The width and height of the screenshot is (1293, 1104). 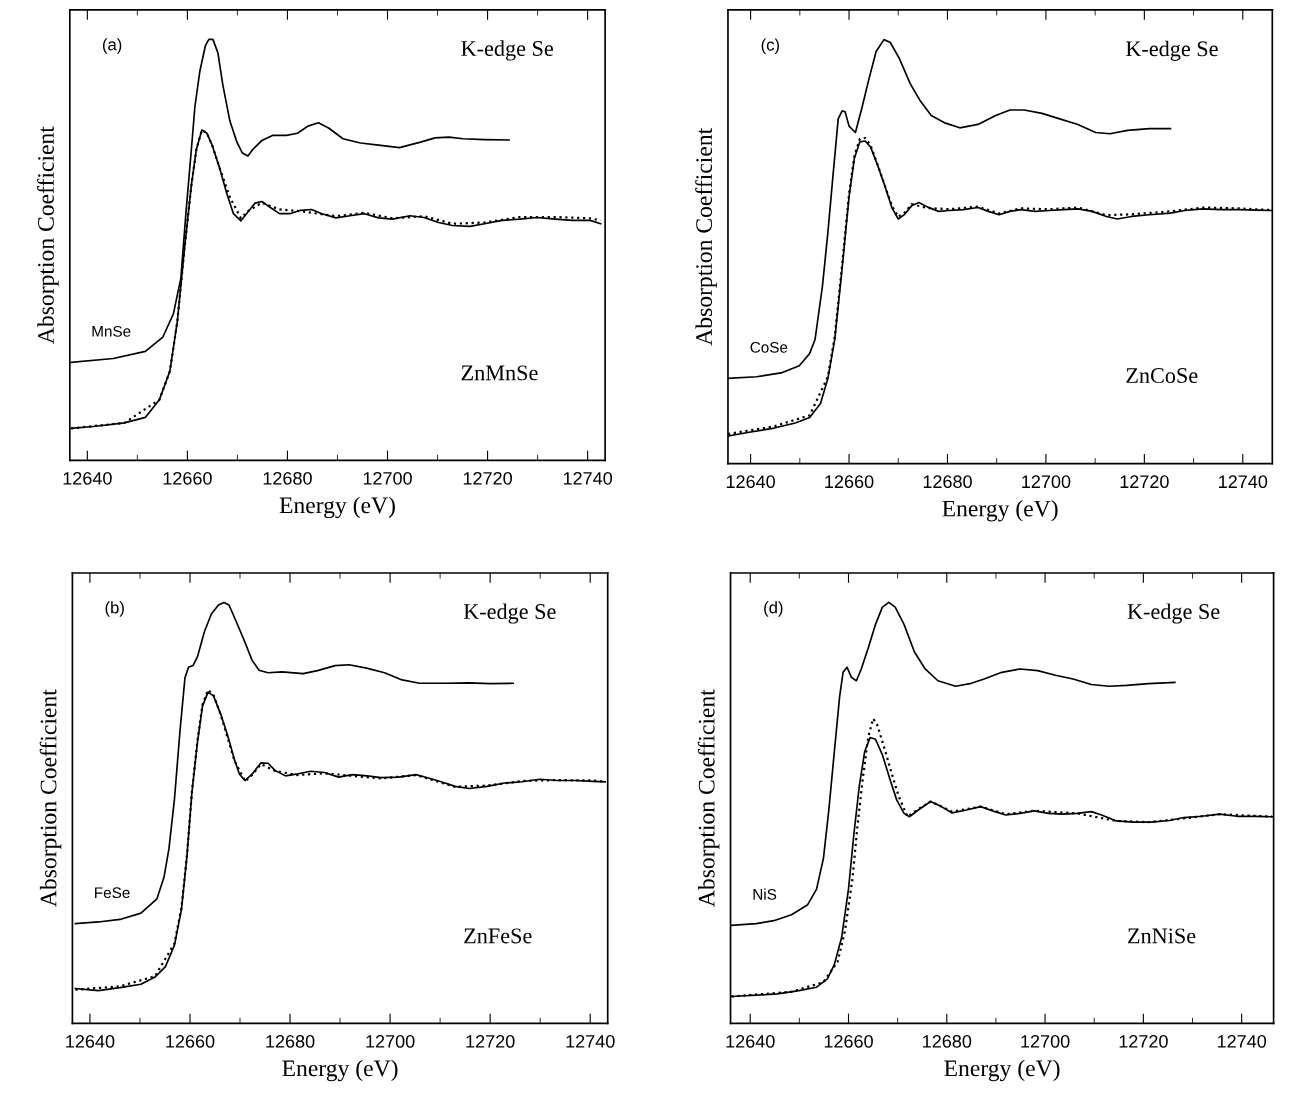 What do you see at coordinates (1162, 936) in the screenshot?
I see `annotation: ZnNiSe` at bounding box center [1162, 936].